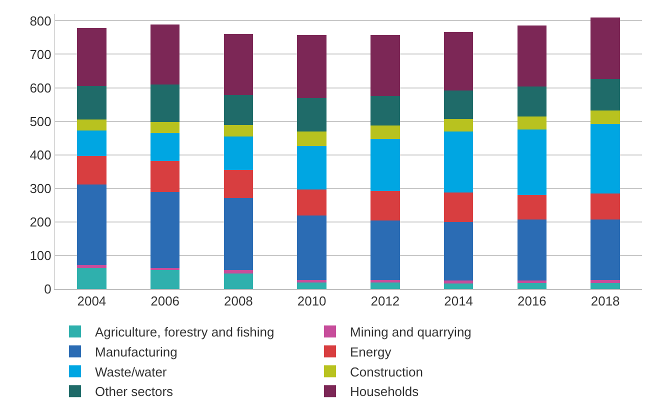 The width and height of the screenshot is (657, 418). Describe the element at coordinates (385, 392) in the screenshot. I see `legend-label: Households` at that location.